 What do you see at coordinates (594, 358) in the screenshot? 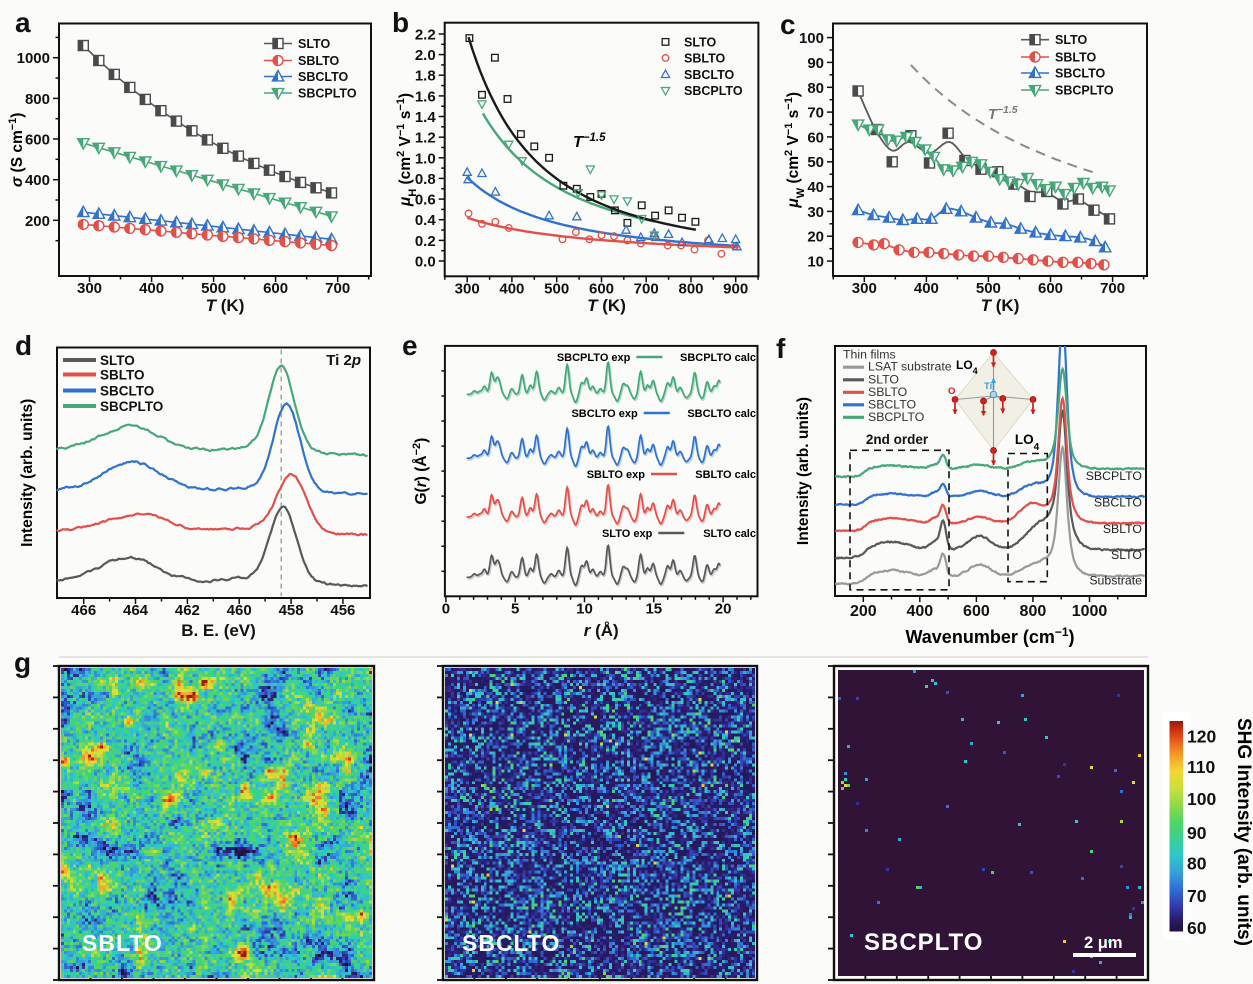
I see `svg-text: SBCPLTO exp` at bounding box center [594, 358].